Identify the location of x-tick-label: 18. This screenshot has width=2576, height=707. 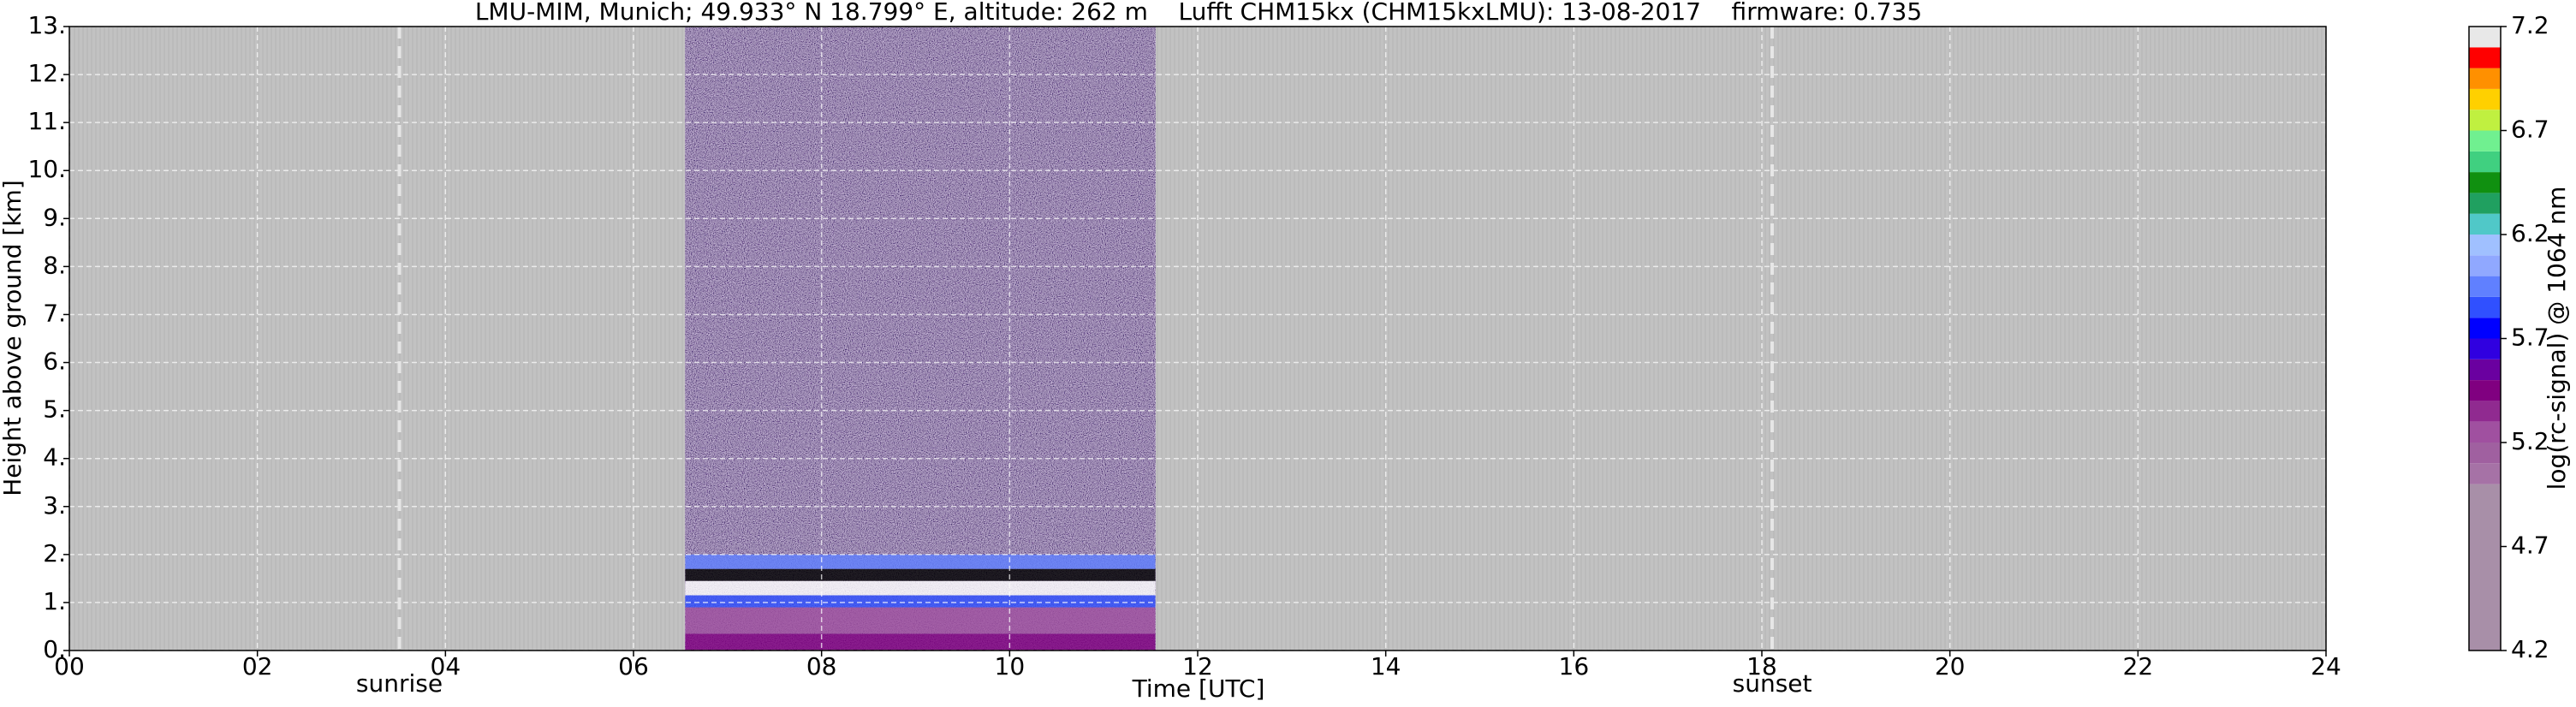
(1762, 666).